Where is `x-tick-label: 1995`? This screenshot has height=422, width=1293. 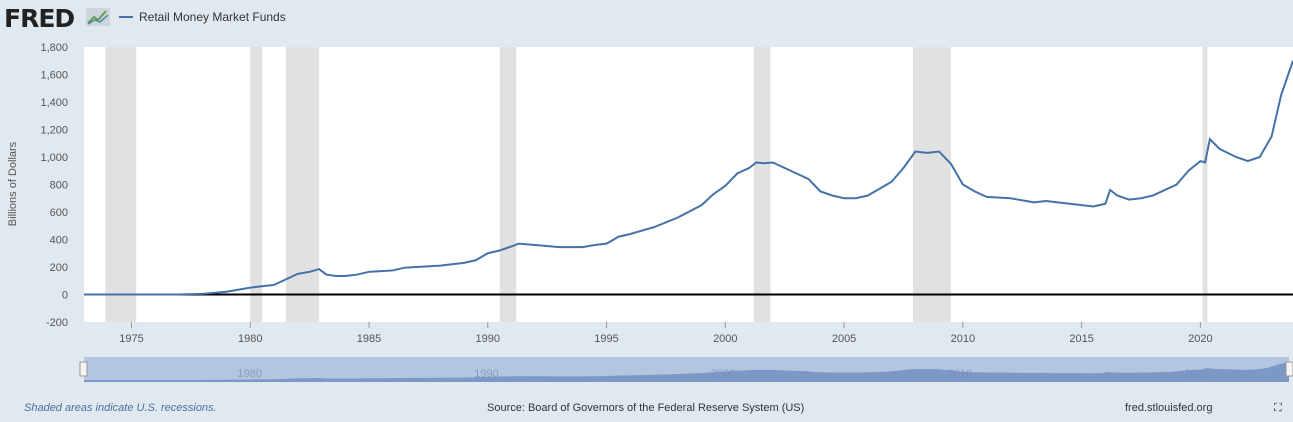
x-tick-label: 1995 is located at coordinates (606, 339).